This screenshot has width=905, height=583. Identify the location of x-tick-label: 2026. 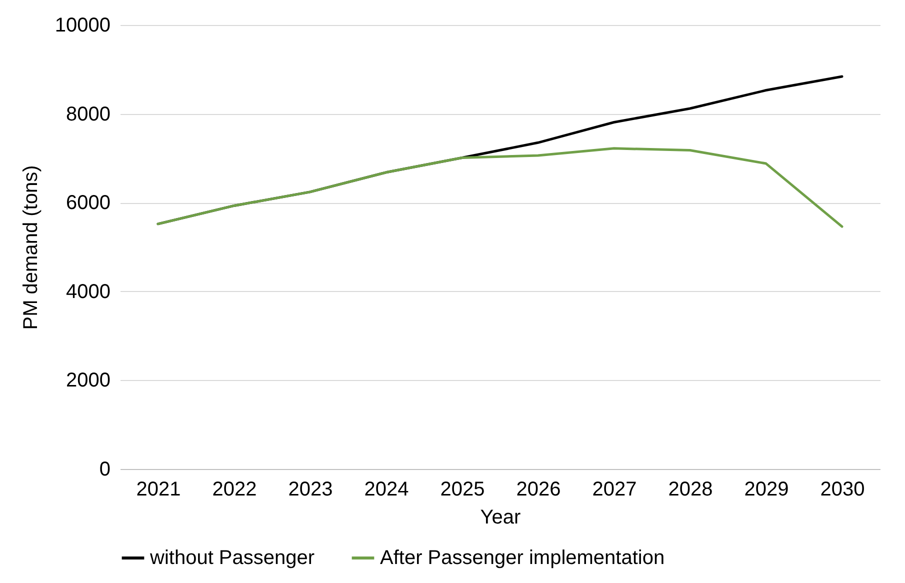
(538, 489).